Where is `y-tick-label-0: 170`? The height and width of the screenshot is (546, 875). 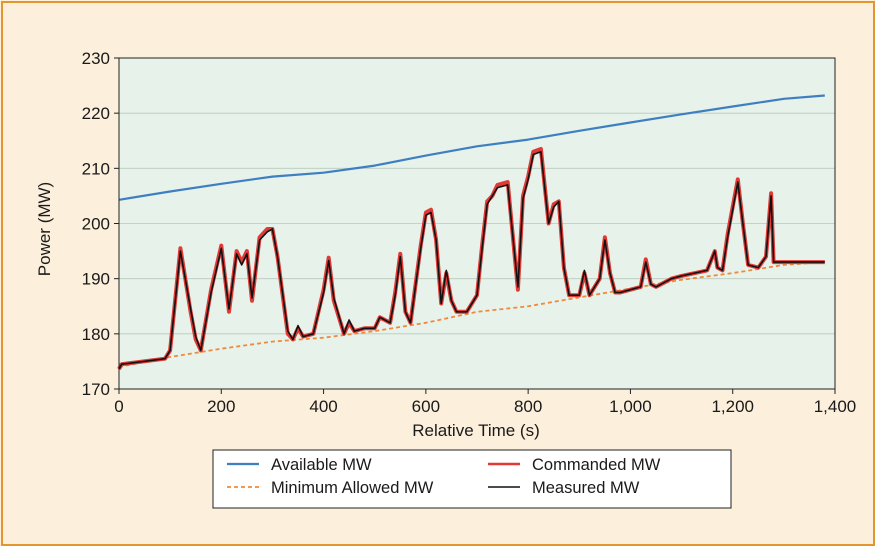 y-tick-label-0: 170 is located at coordinates (96, 389).